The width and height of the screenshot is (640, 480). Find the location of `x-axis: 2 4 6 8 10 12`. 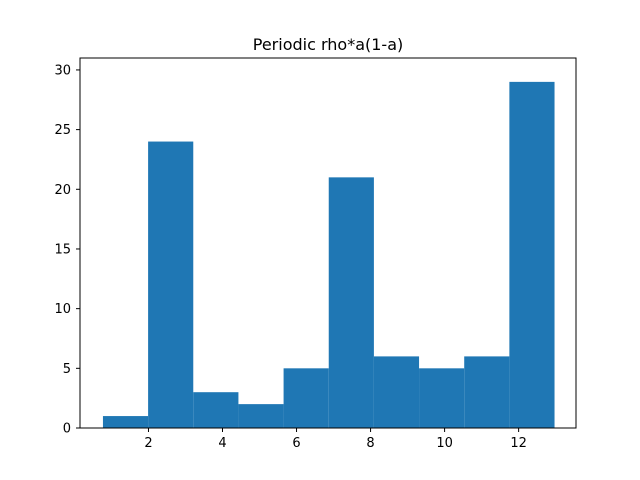

x-axis: 2 4 6 8 10 12 is located at coordinates (335, 439).